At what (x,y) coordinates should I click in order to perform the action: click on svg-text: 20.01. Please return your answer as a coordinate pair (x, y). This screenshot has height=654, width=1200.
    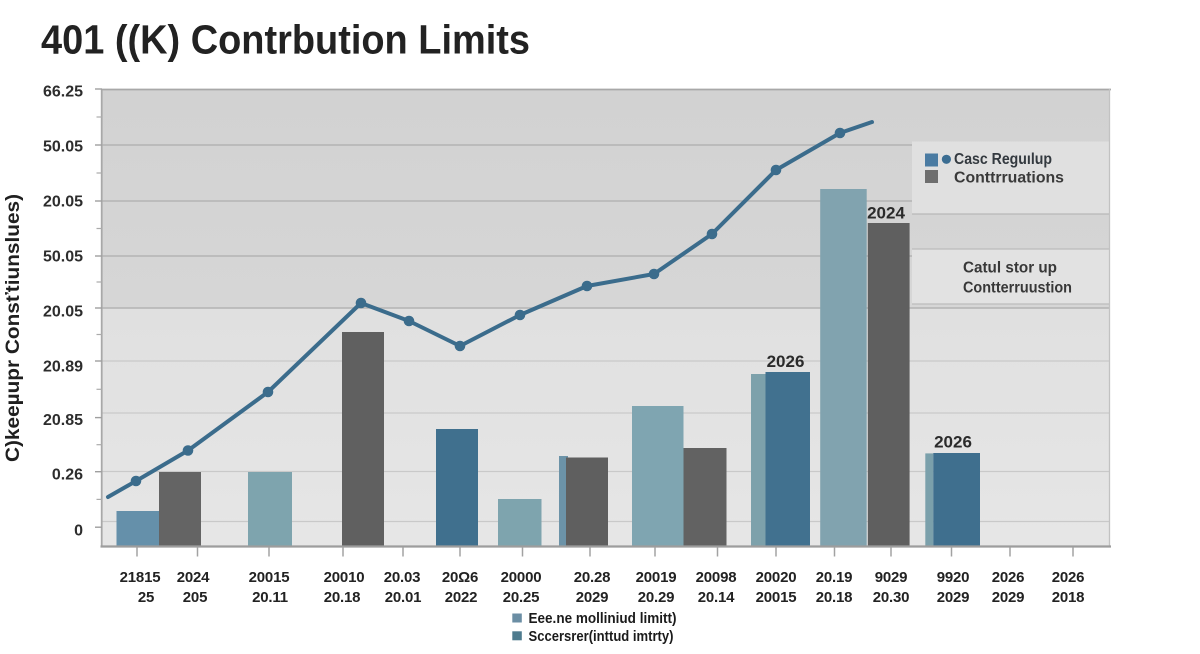
    Looking at the image, I should click on (403, 597).